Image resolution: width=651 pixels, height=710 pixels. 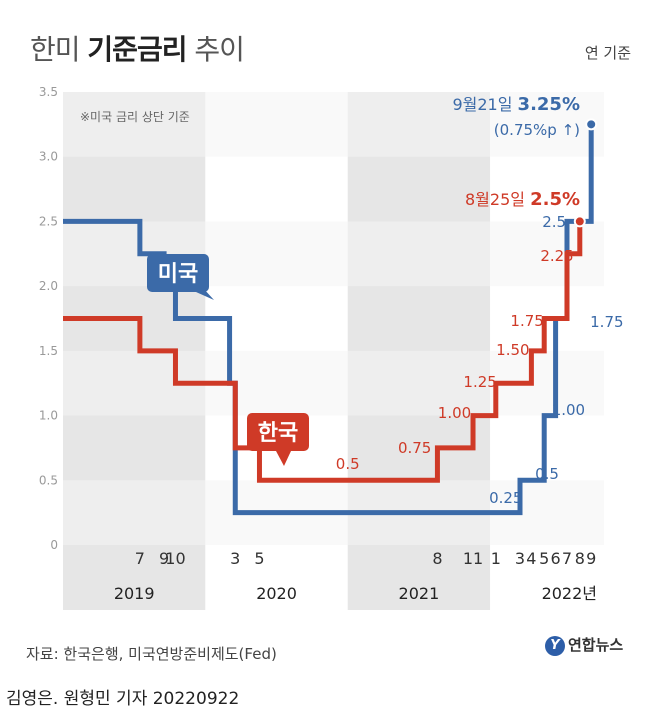 What do you see at coordinates (48, 221) in the screenshot?
I see `y-tick-label: 2.5` at bounding box center [48, 221].